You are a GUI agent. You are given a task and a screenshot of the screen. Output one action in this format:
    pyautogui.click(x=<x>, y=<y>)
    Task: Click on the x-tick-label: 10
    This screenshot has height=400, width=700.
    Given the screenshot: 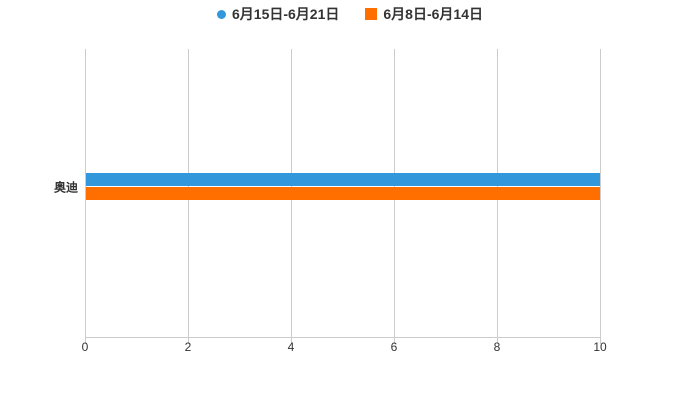 What is the action you would take?
    pyautogui.click(x=600, y=347)
    